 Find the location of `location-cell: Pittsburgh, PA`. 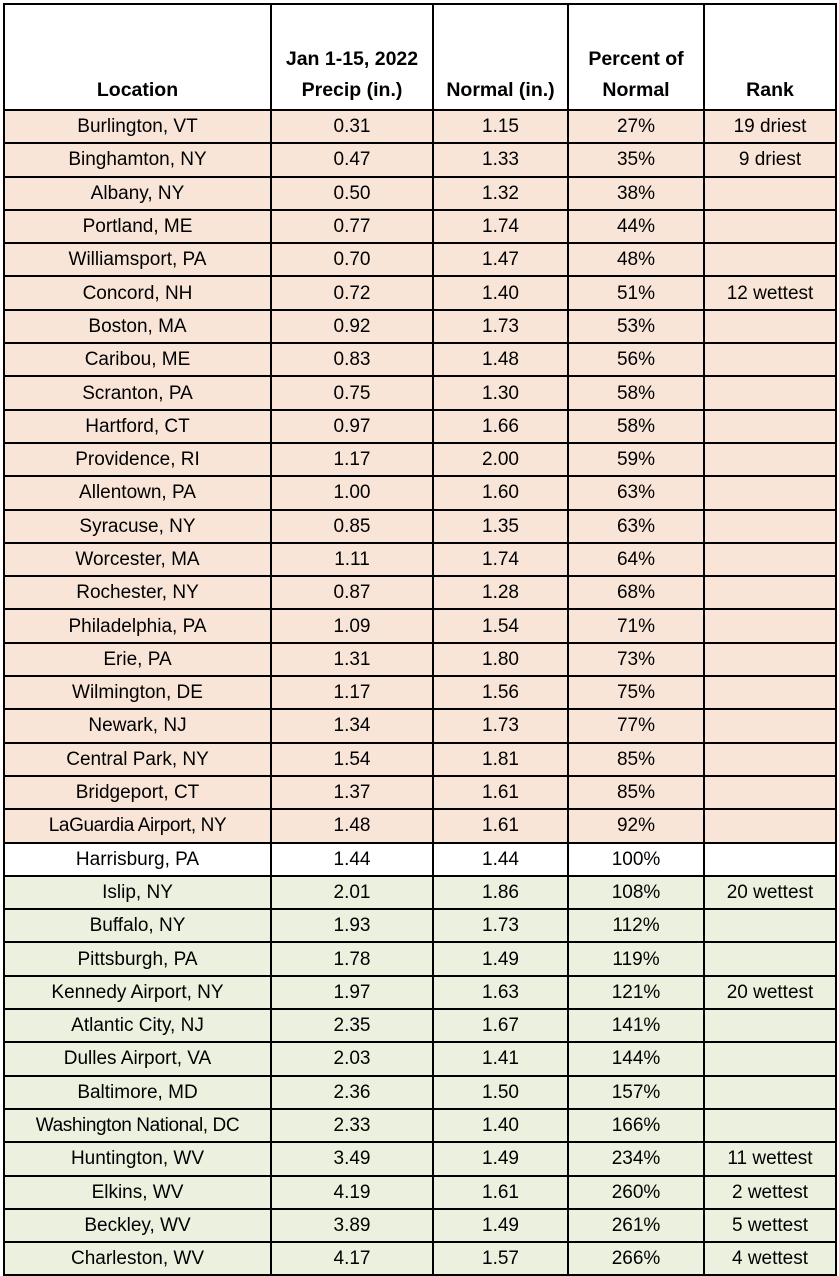

location-cell: Pittsburgh, PA is located at coordinates (137, 959).